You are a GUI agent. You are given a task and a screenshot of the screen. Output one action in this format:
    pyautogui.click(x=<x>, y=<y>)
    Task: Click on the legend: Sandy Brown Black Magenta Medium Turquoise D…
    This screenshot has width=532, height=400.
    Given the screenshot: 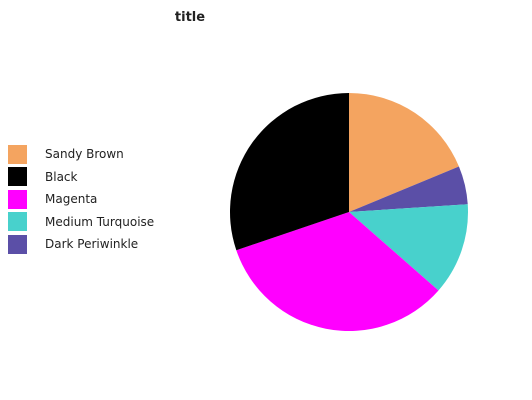 What is the action you would take?
    pyautogui.click(x=81, y=199)
    